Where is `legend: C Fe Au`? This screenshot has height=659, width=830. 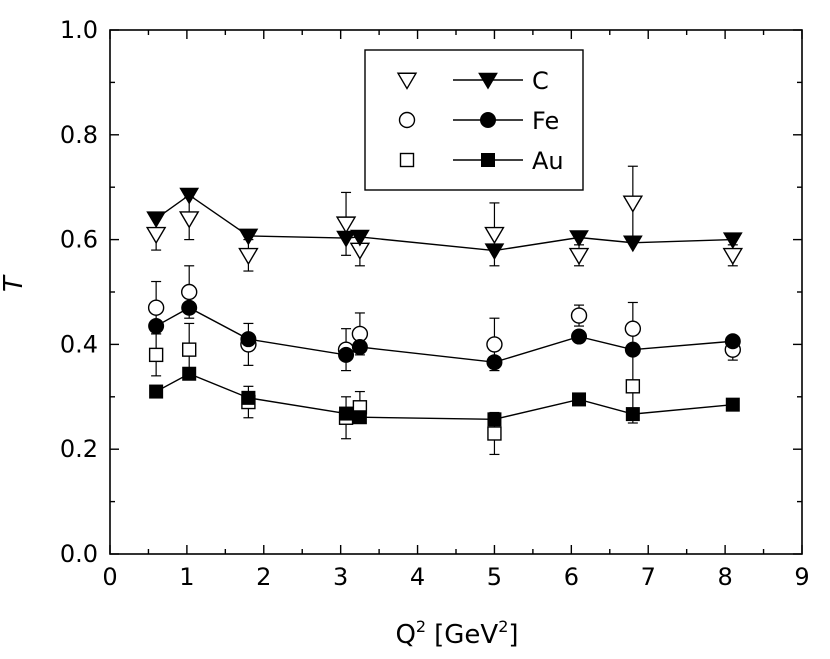
legend: C Fe Au is located at coordinates (474, 120).